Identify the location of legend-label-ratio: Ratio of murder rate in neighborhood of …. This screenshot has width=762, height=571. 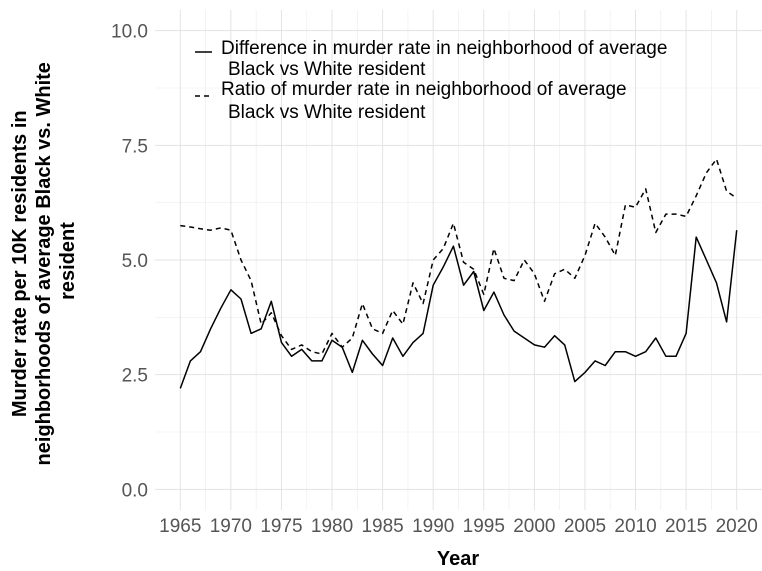
(426, 101).